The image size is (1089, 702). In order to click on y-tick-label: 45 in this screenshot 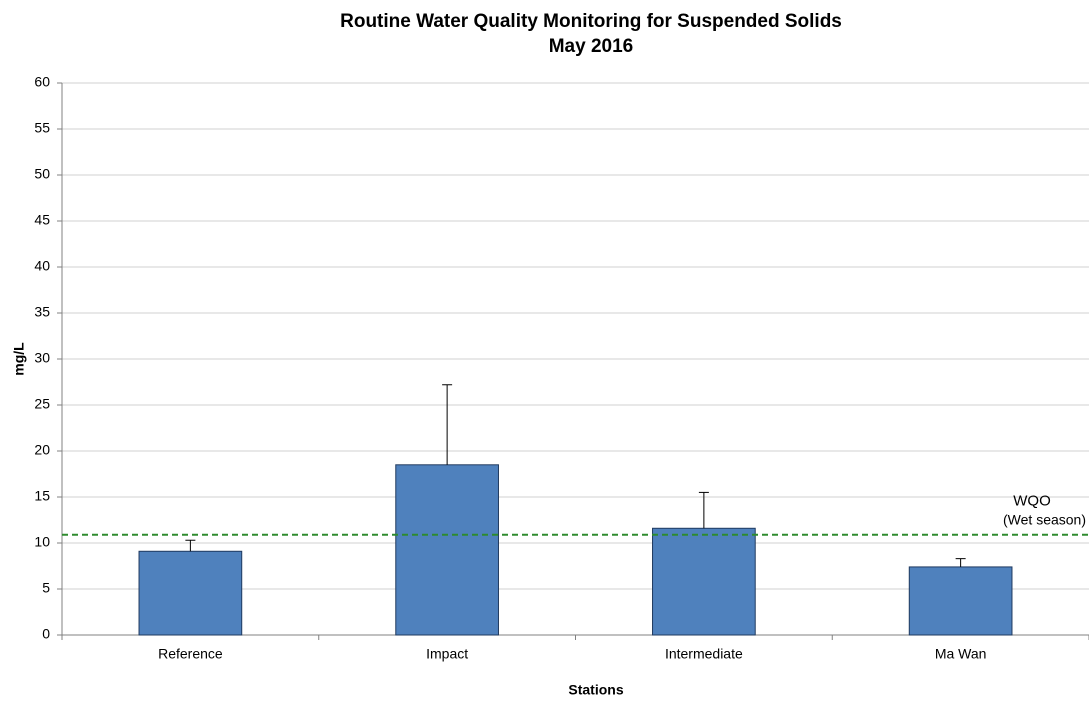, I will do `click(42, 220)`.